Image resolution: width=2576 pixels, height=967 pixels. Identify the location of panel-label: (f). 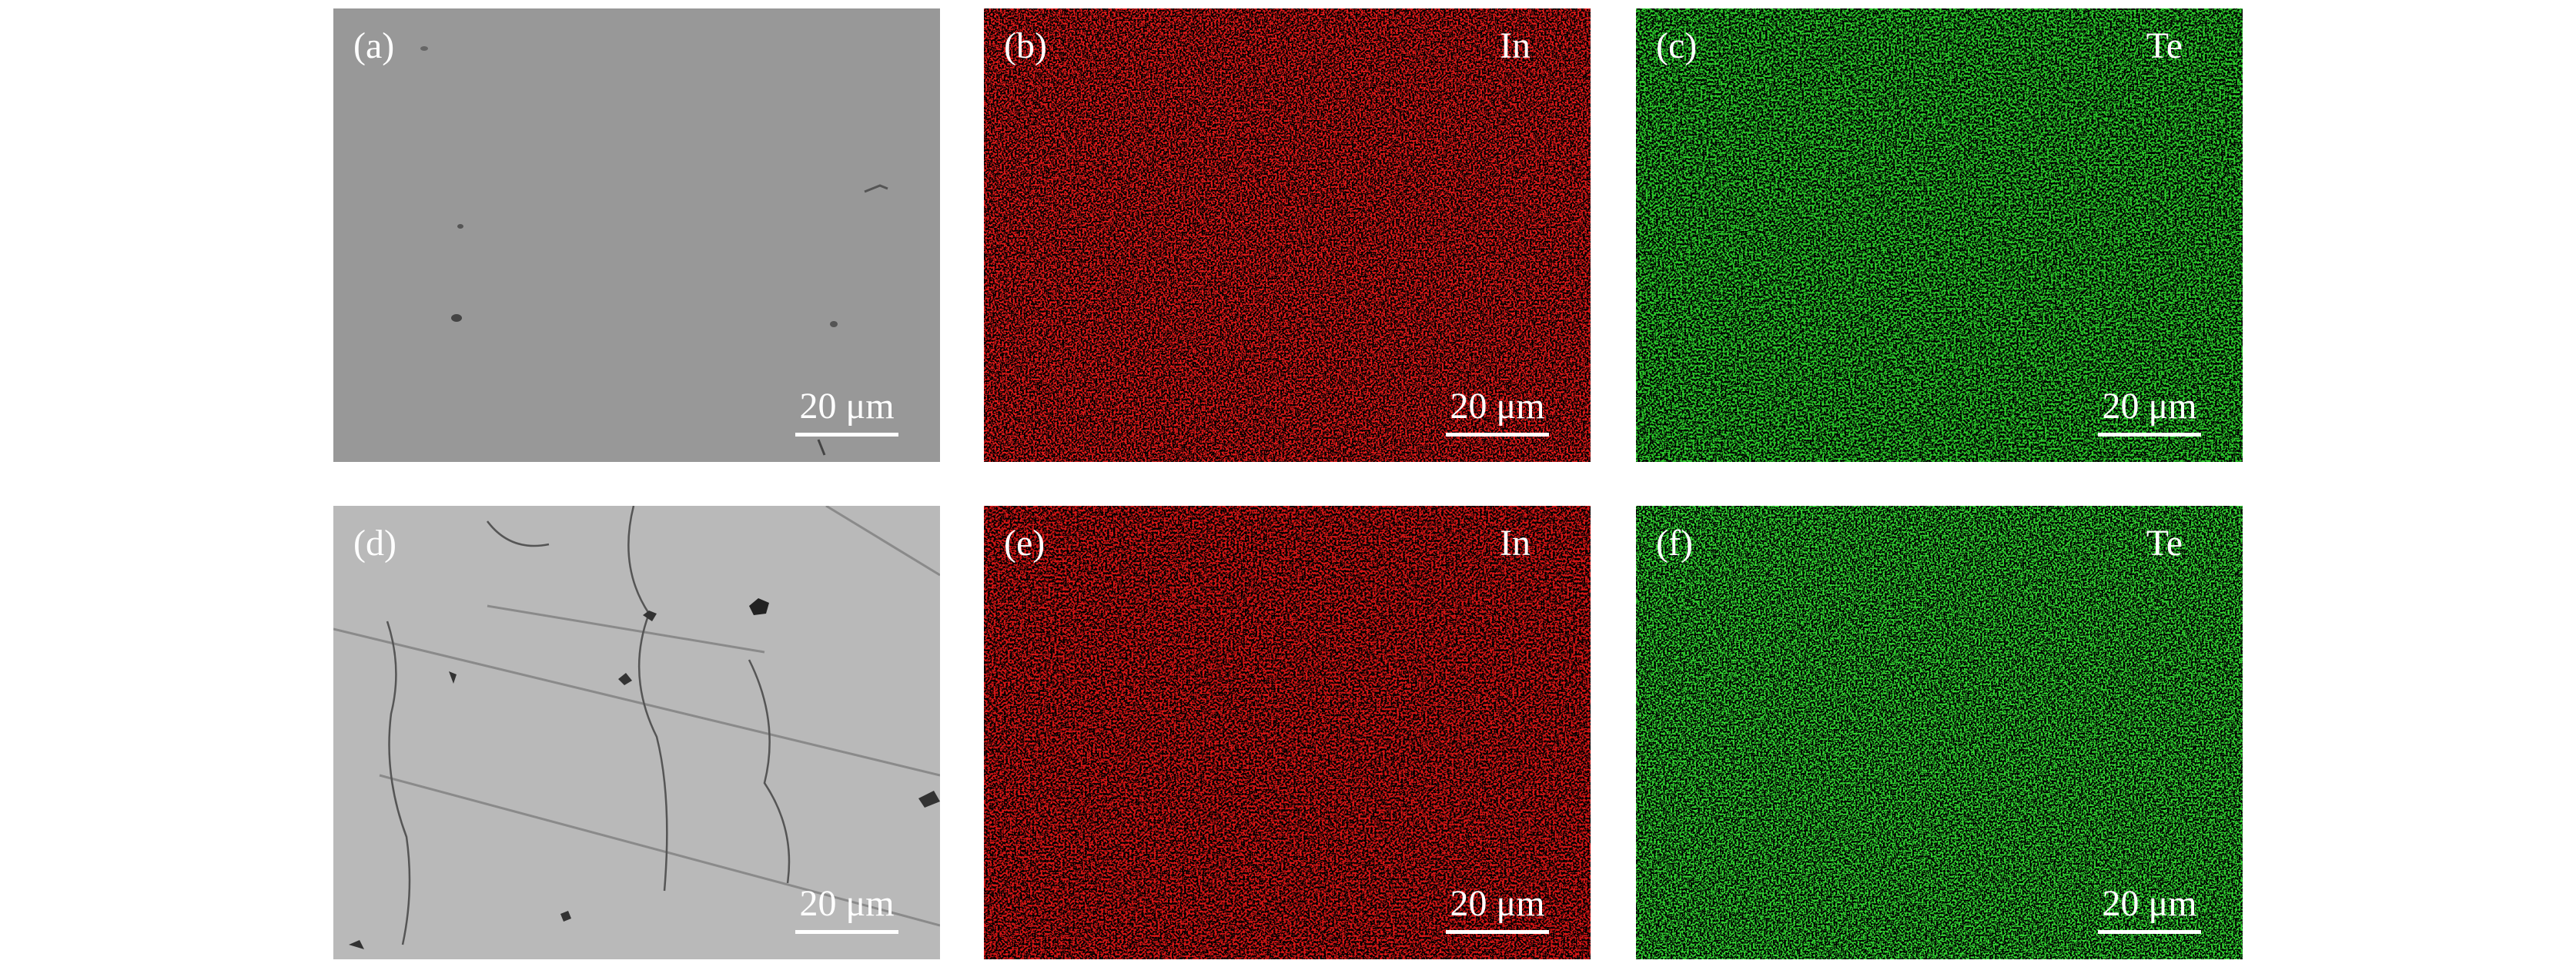
(1675, 543).